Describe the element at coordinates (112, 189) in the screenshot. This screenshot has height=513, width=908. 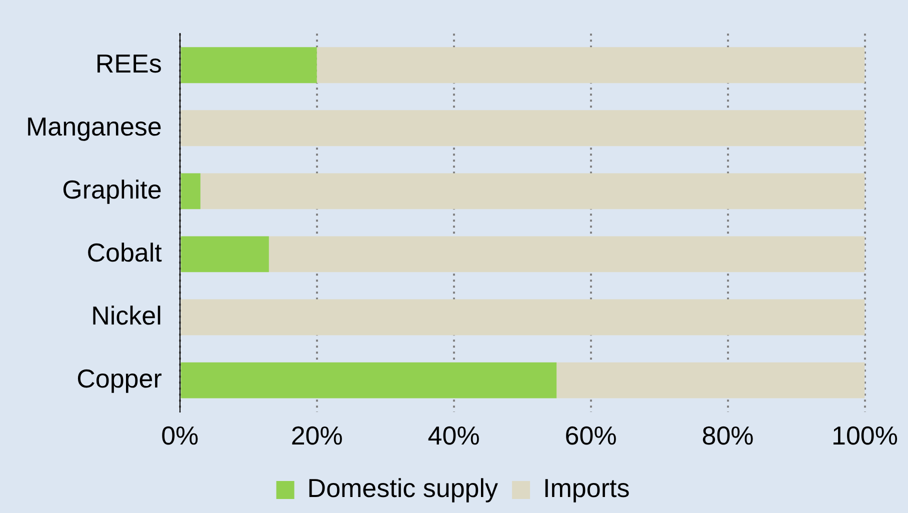
I see `y-tick-label: Graphite` at that location.